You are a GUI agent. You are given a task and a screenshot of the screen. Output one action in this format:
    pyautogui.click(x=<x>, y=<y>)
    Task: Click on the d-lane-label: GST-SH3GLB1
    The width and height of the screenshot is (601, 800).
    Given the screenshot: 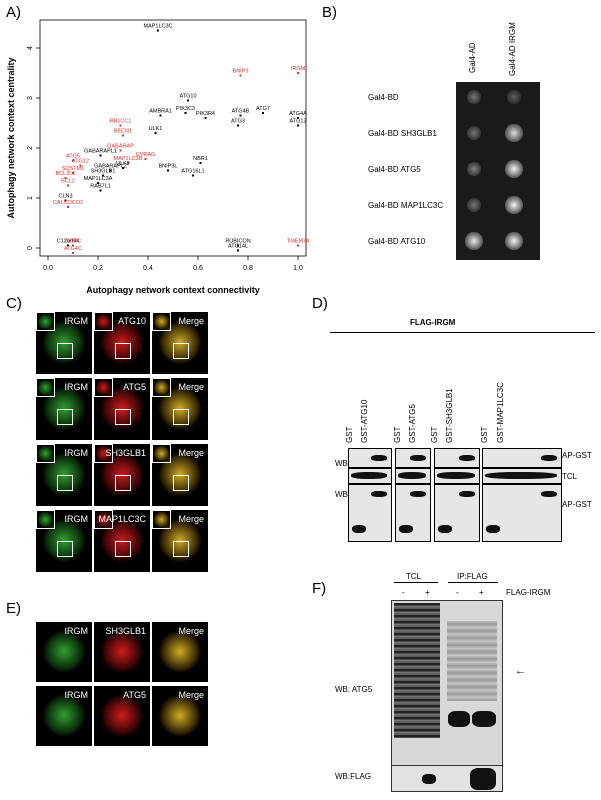 What is the action you would take?
    pyautogui.click(x=449, y=415)
    